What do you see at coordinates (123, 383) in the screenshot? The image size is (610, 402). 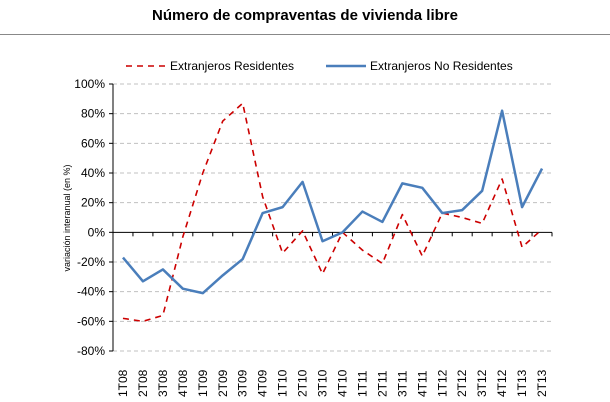 I see `x-tick-label: 1T08` at bounding box center [123, 383].